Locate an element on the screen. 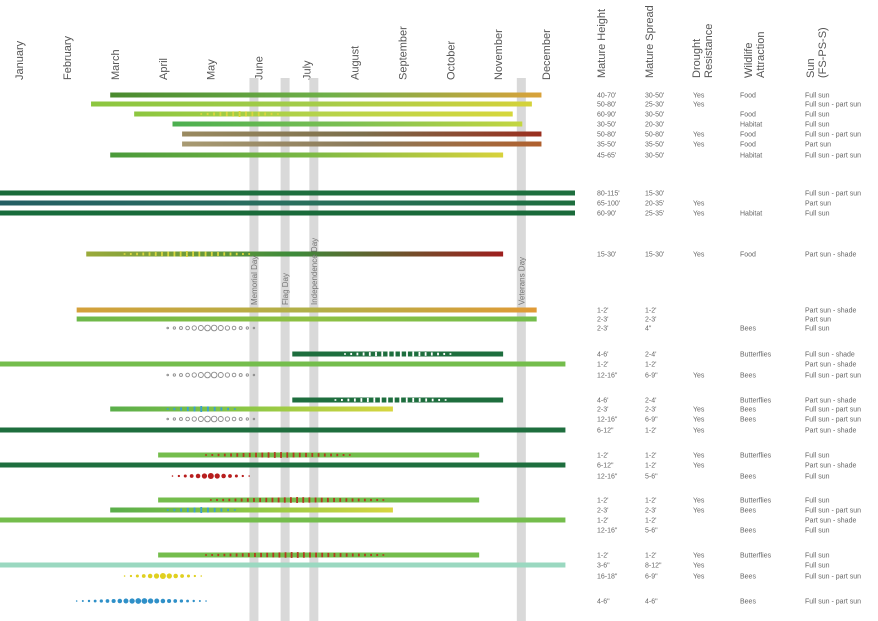  month-label-february: February is located at coordinates (68, 57).